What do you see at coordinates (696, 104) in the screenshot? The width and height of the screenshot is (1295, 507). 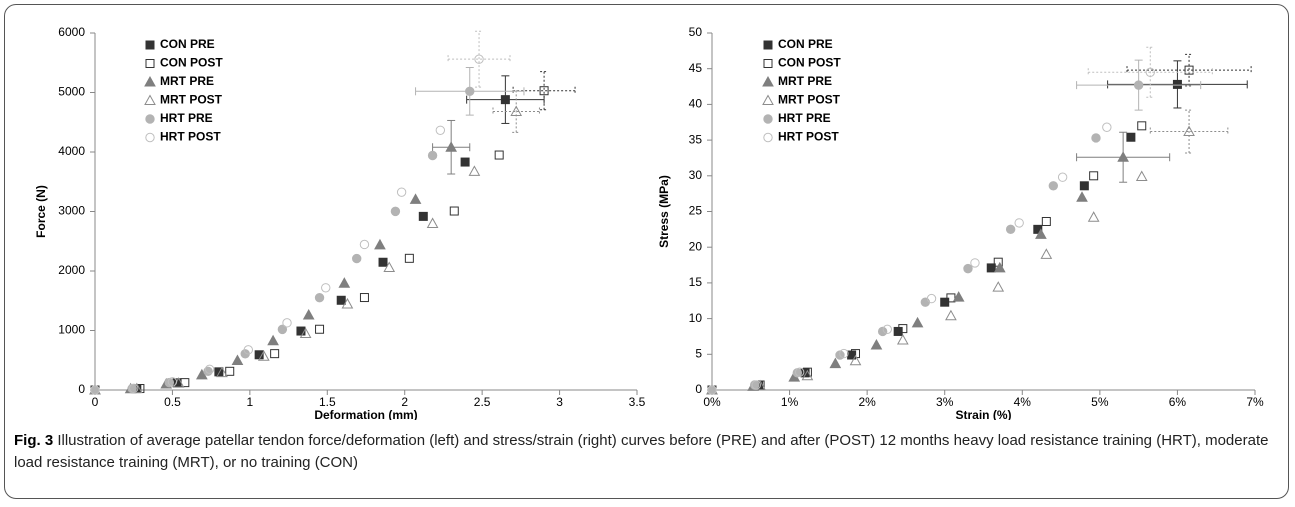 I see `y-tick-label: 40` at bounding box center [696, 104].